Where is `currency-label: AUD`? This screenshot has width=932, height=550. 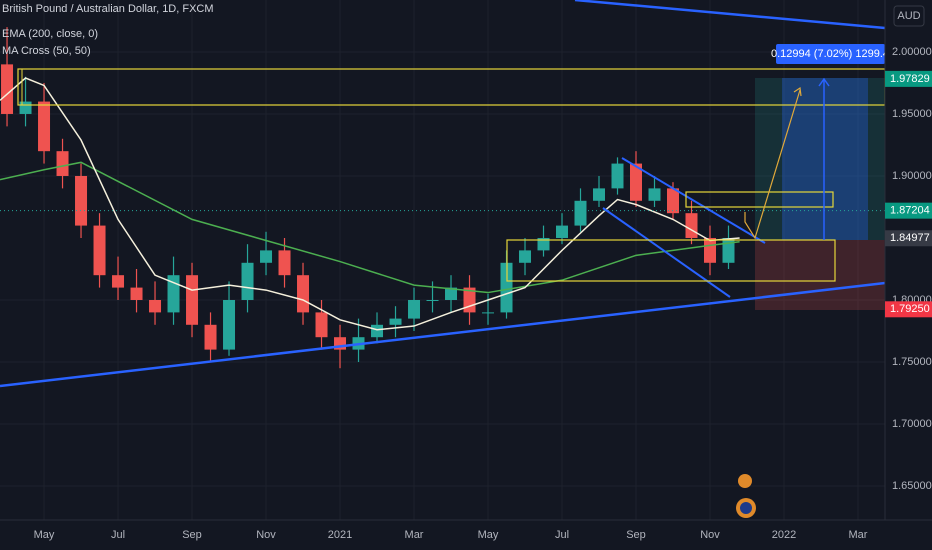
currency-label: AUD is located at coordinates (908, 16).